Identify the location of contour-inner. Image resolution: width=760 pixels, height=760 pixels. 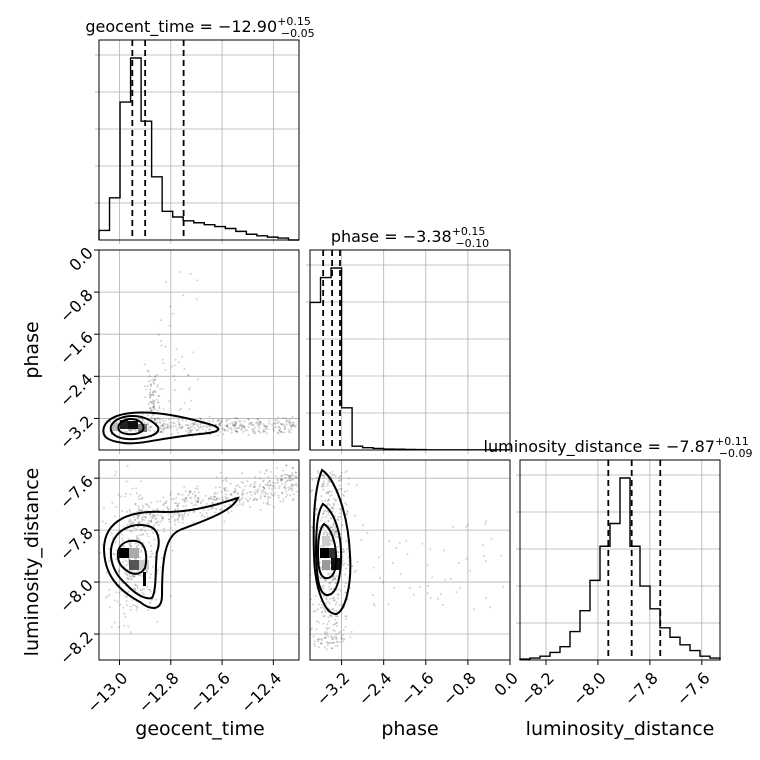
(132, 557).